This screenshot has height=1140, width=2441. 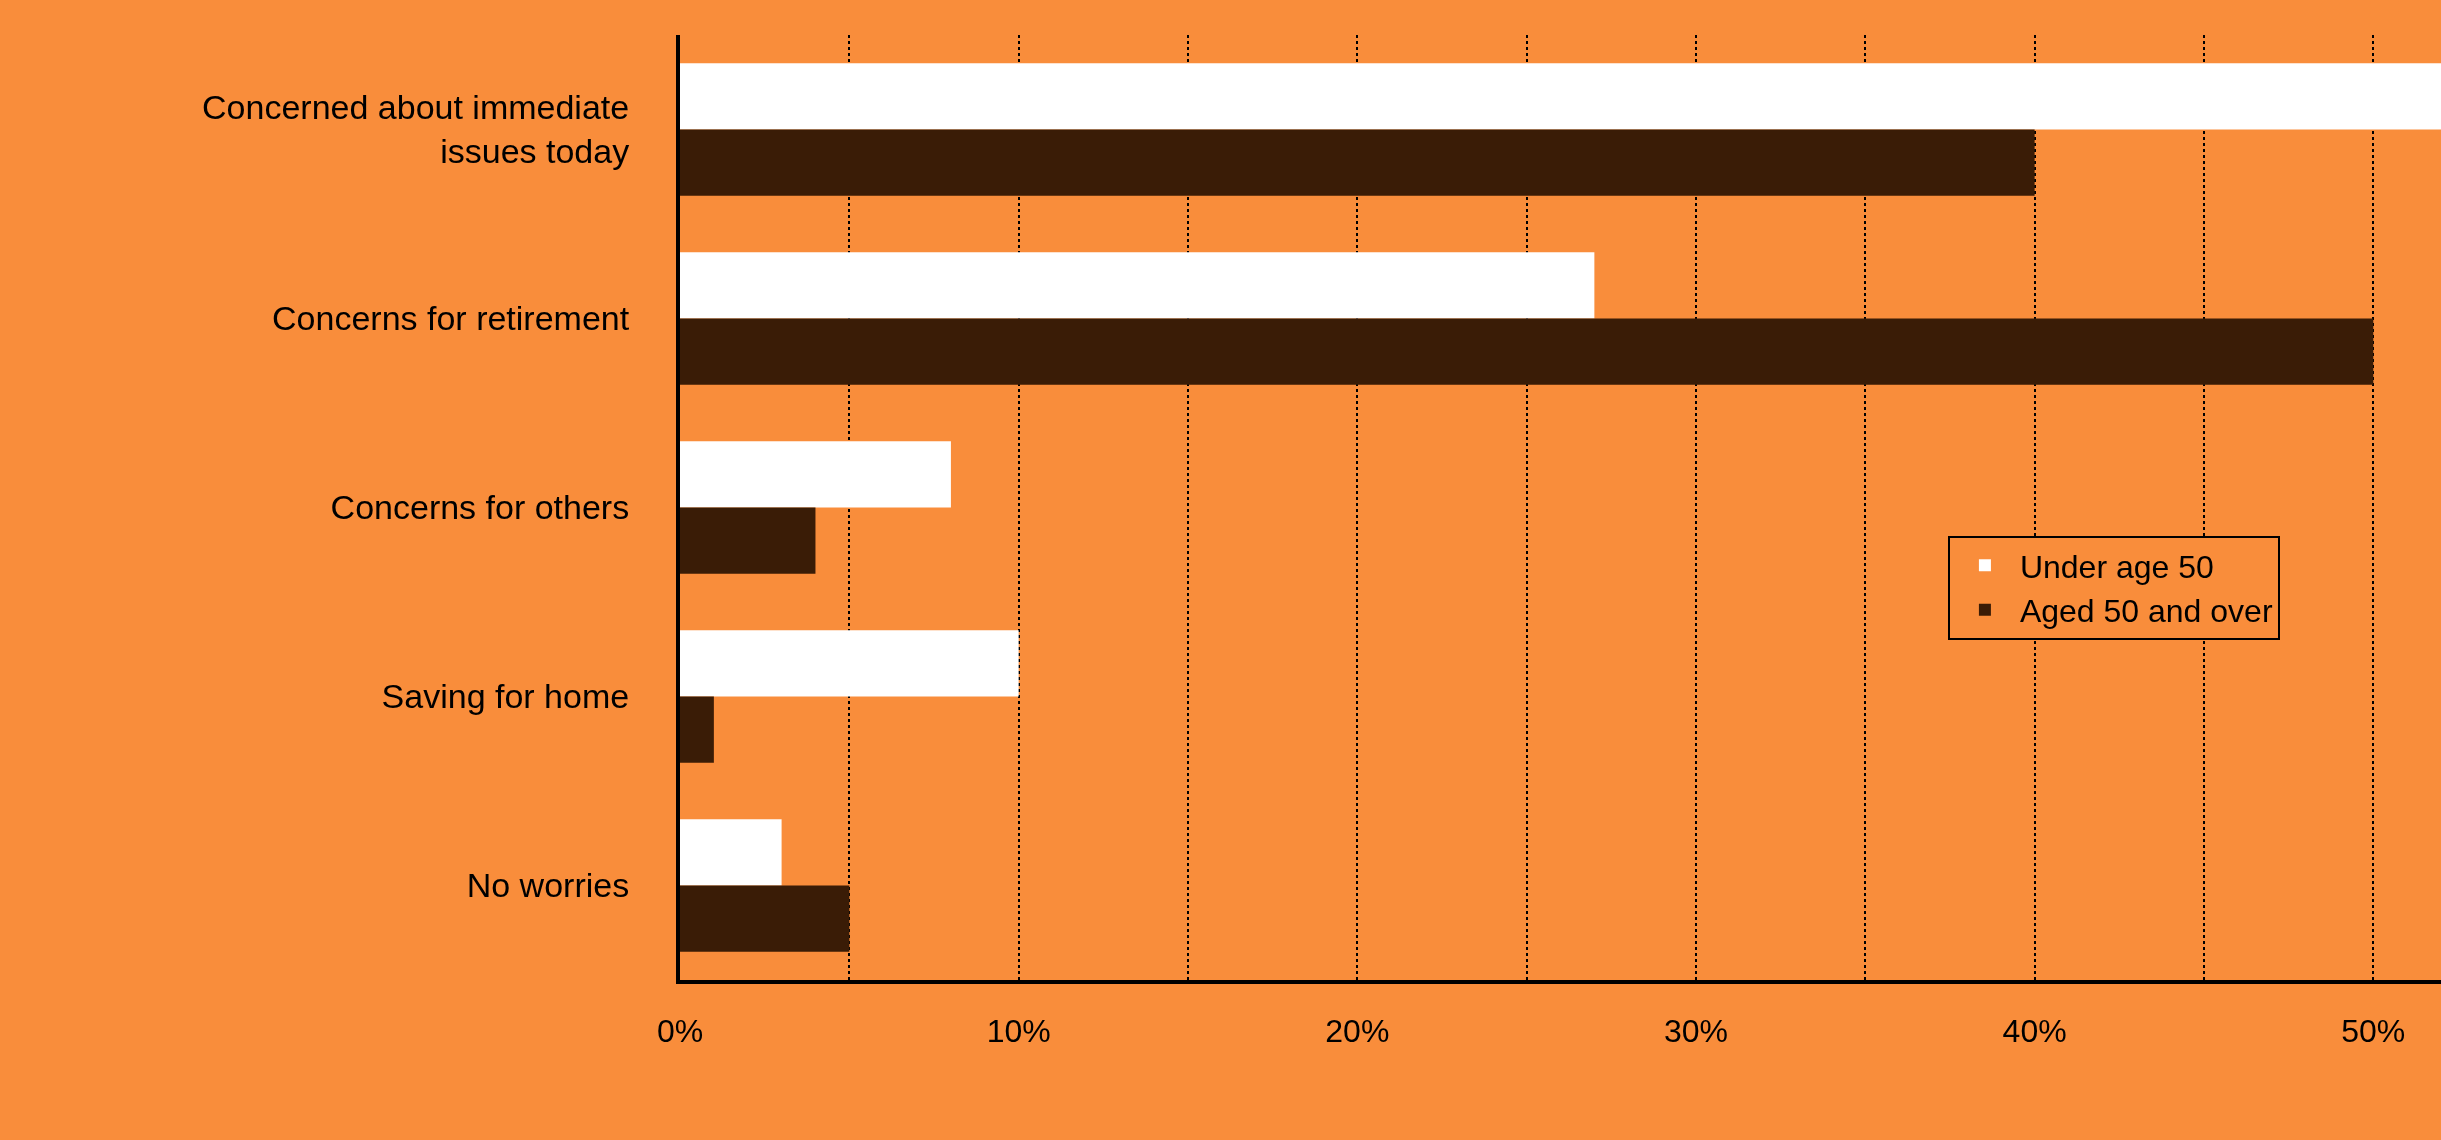 What do you see at coordinates (2116, 566) in the screenshot?
I see `legend-label: Under age 50` at bounding box center [2116, 566].